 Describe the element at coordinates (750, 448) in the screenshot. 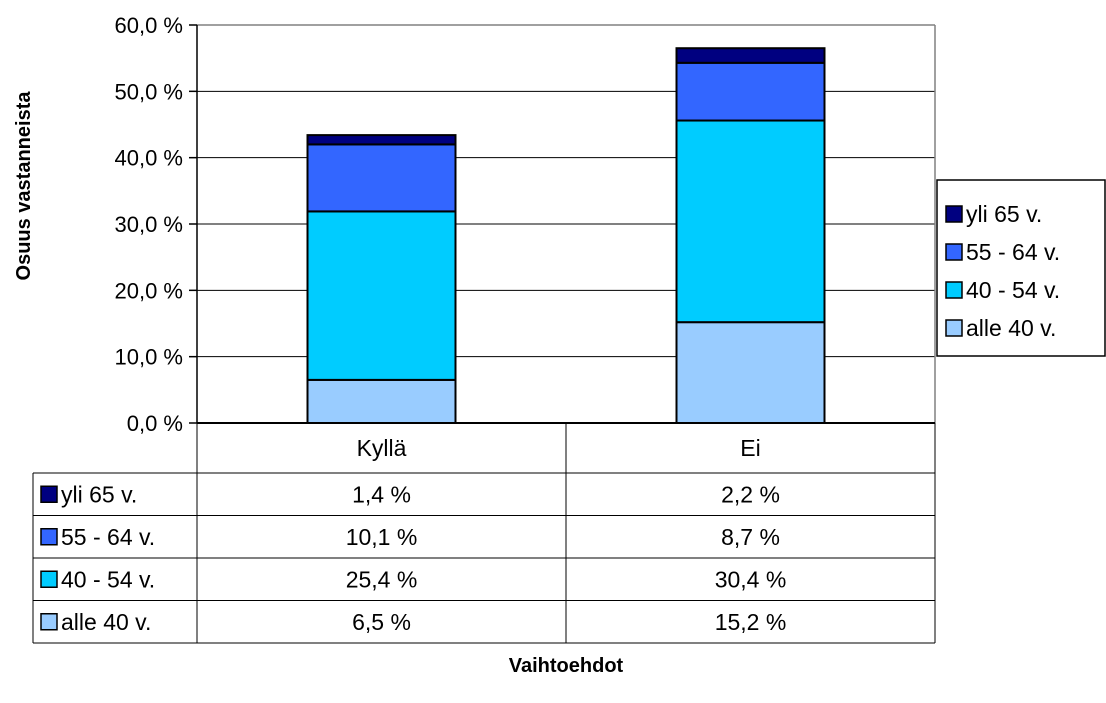

I see `category-label: Ei` at that location.